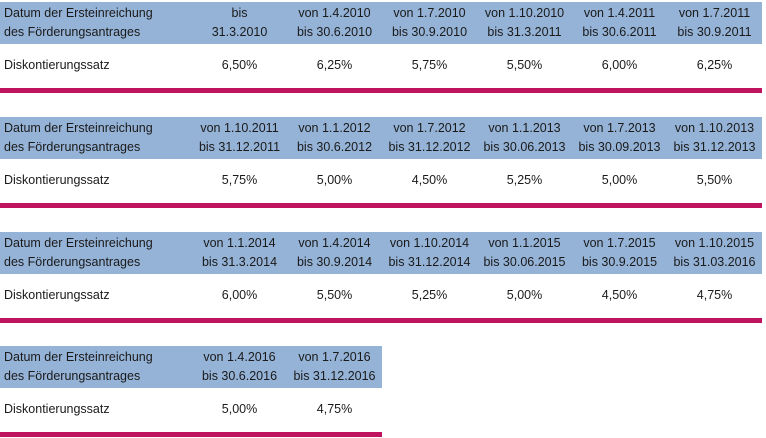  What do you see at coordinates (429, 147) in the screenshot?
I see `period-line: bis 31.12.2012` at bounding box center [429, 147].